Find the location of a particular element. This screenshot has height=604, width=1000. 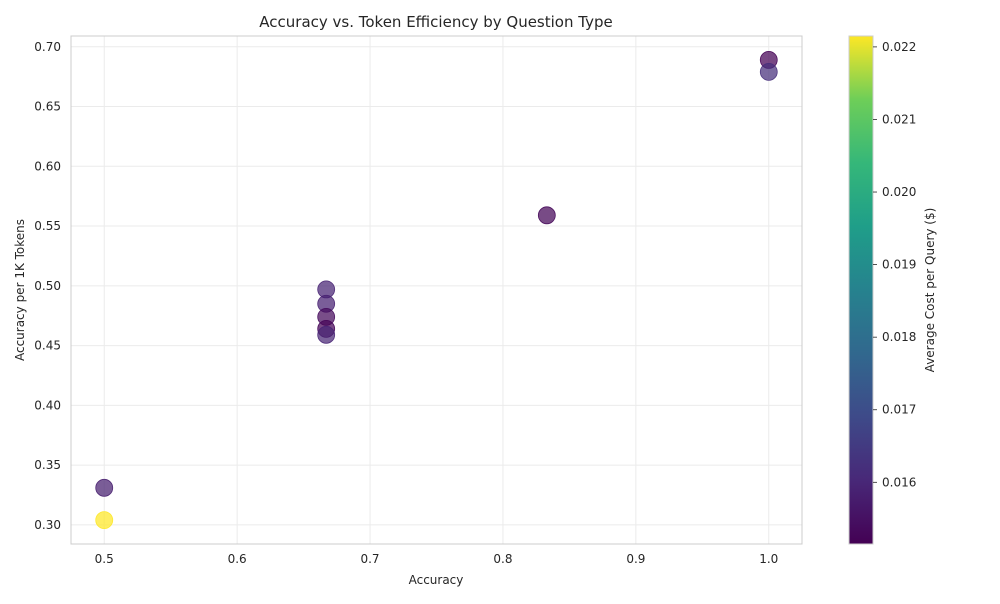

colorbar-tick-label: 0.022 is located at coordinates (899, 47).